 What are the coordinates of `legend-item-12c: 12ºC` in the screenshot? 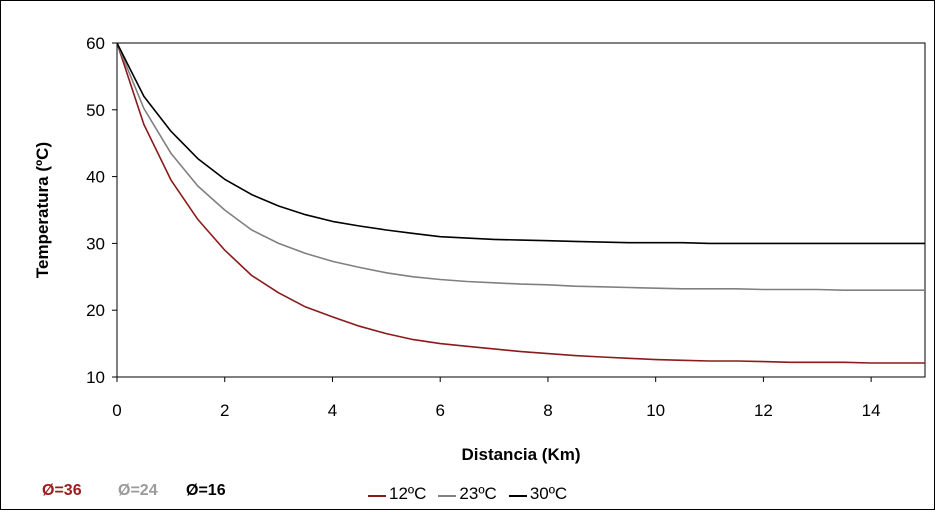 It's located at (397, 494).